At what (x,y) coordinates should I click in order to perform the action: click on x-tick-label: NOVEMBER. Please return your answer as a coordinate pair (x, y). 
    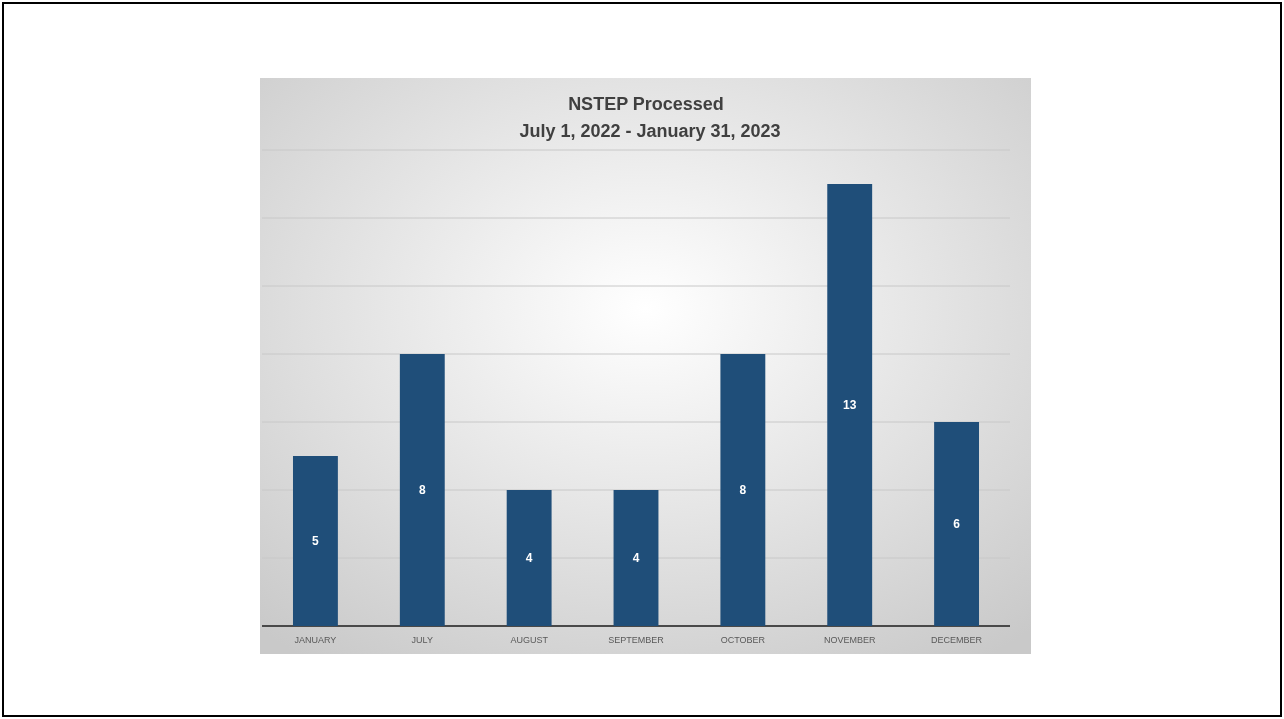
    Looking at the image, I should click on (849, 640).